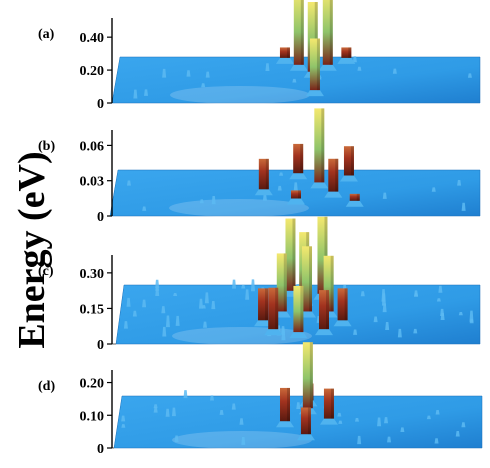 The height and width of the screenshot is (468, 490). What do you see at coordinates (92, 274) in the screenshot?
I see `y-tick-label: 0.30` at bounding box center [92, 274].